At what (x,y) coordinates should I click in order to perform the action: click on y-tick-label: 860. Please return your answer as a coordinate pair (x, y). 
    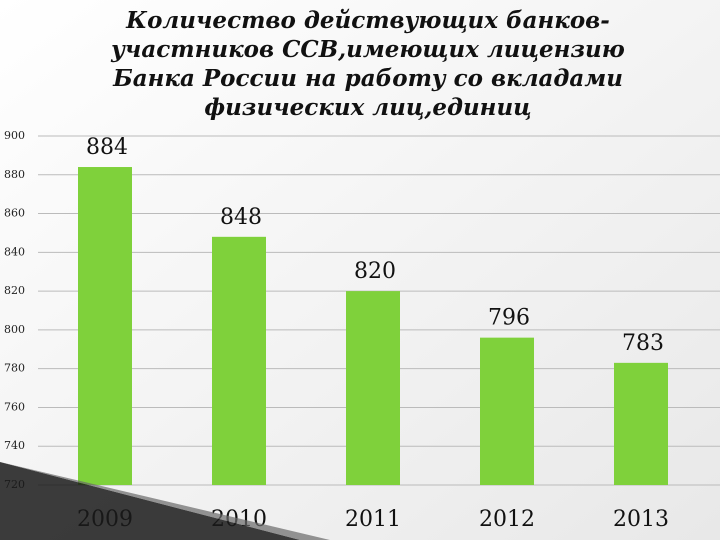
    Looking at the image, I should click on (14, 213).